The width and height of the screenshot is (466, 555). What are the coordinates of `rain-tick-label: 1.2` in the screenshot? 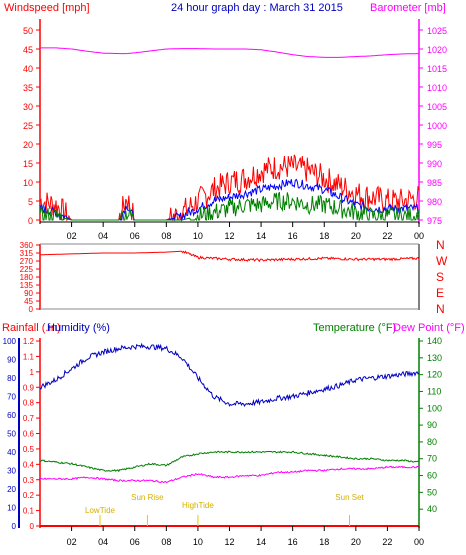 It's located at (29, 341).